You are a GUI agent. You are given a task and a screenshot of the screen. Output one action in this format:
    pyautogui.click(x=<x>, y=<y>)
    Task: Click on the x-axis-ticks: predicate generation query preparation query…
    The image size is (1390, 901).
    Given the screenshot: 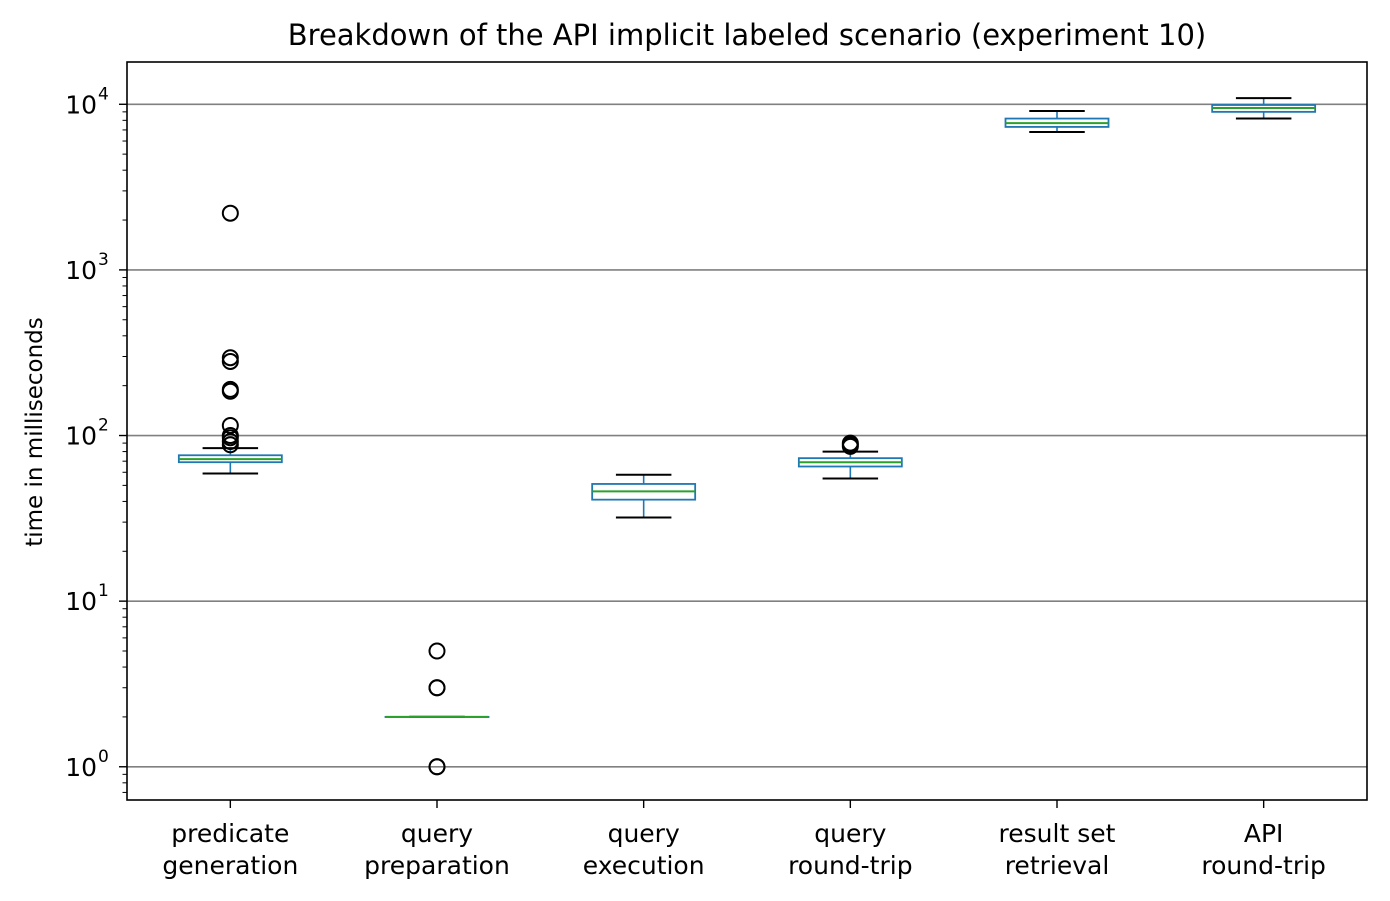 What is the action you would take?
    pyautogui.click(x=744, y=840)
    